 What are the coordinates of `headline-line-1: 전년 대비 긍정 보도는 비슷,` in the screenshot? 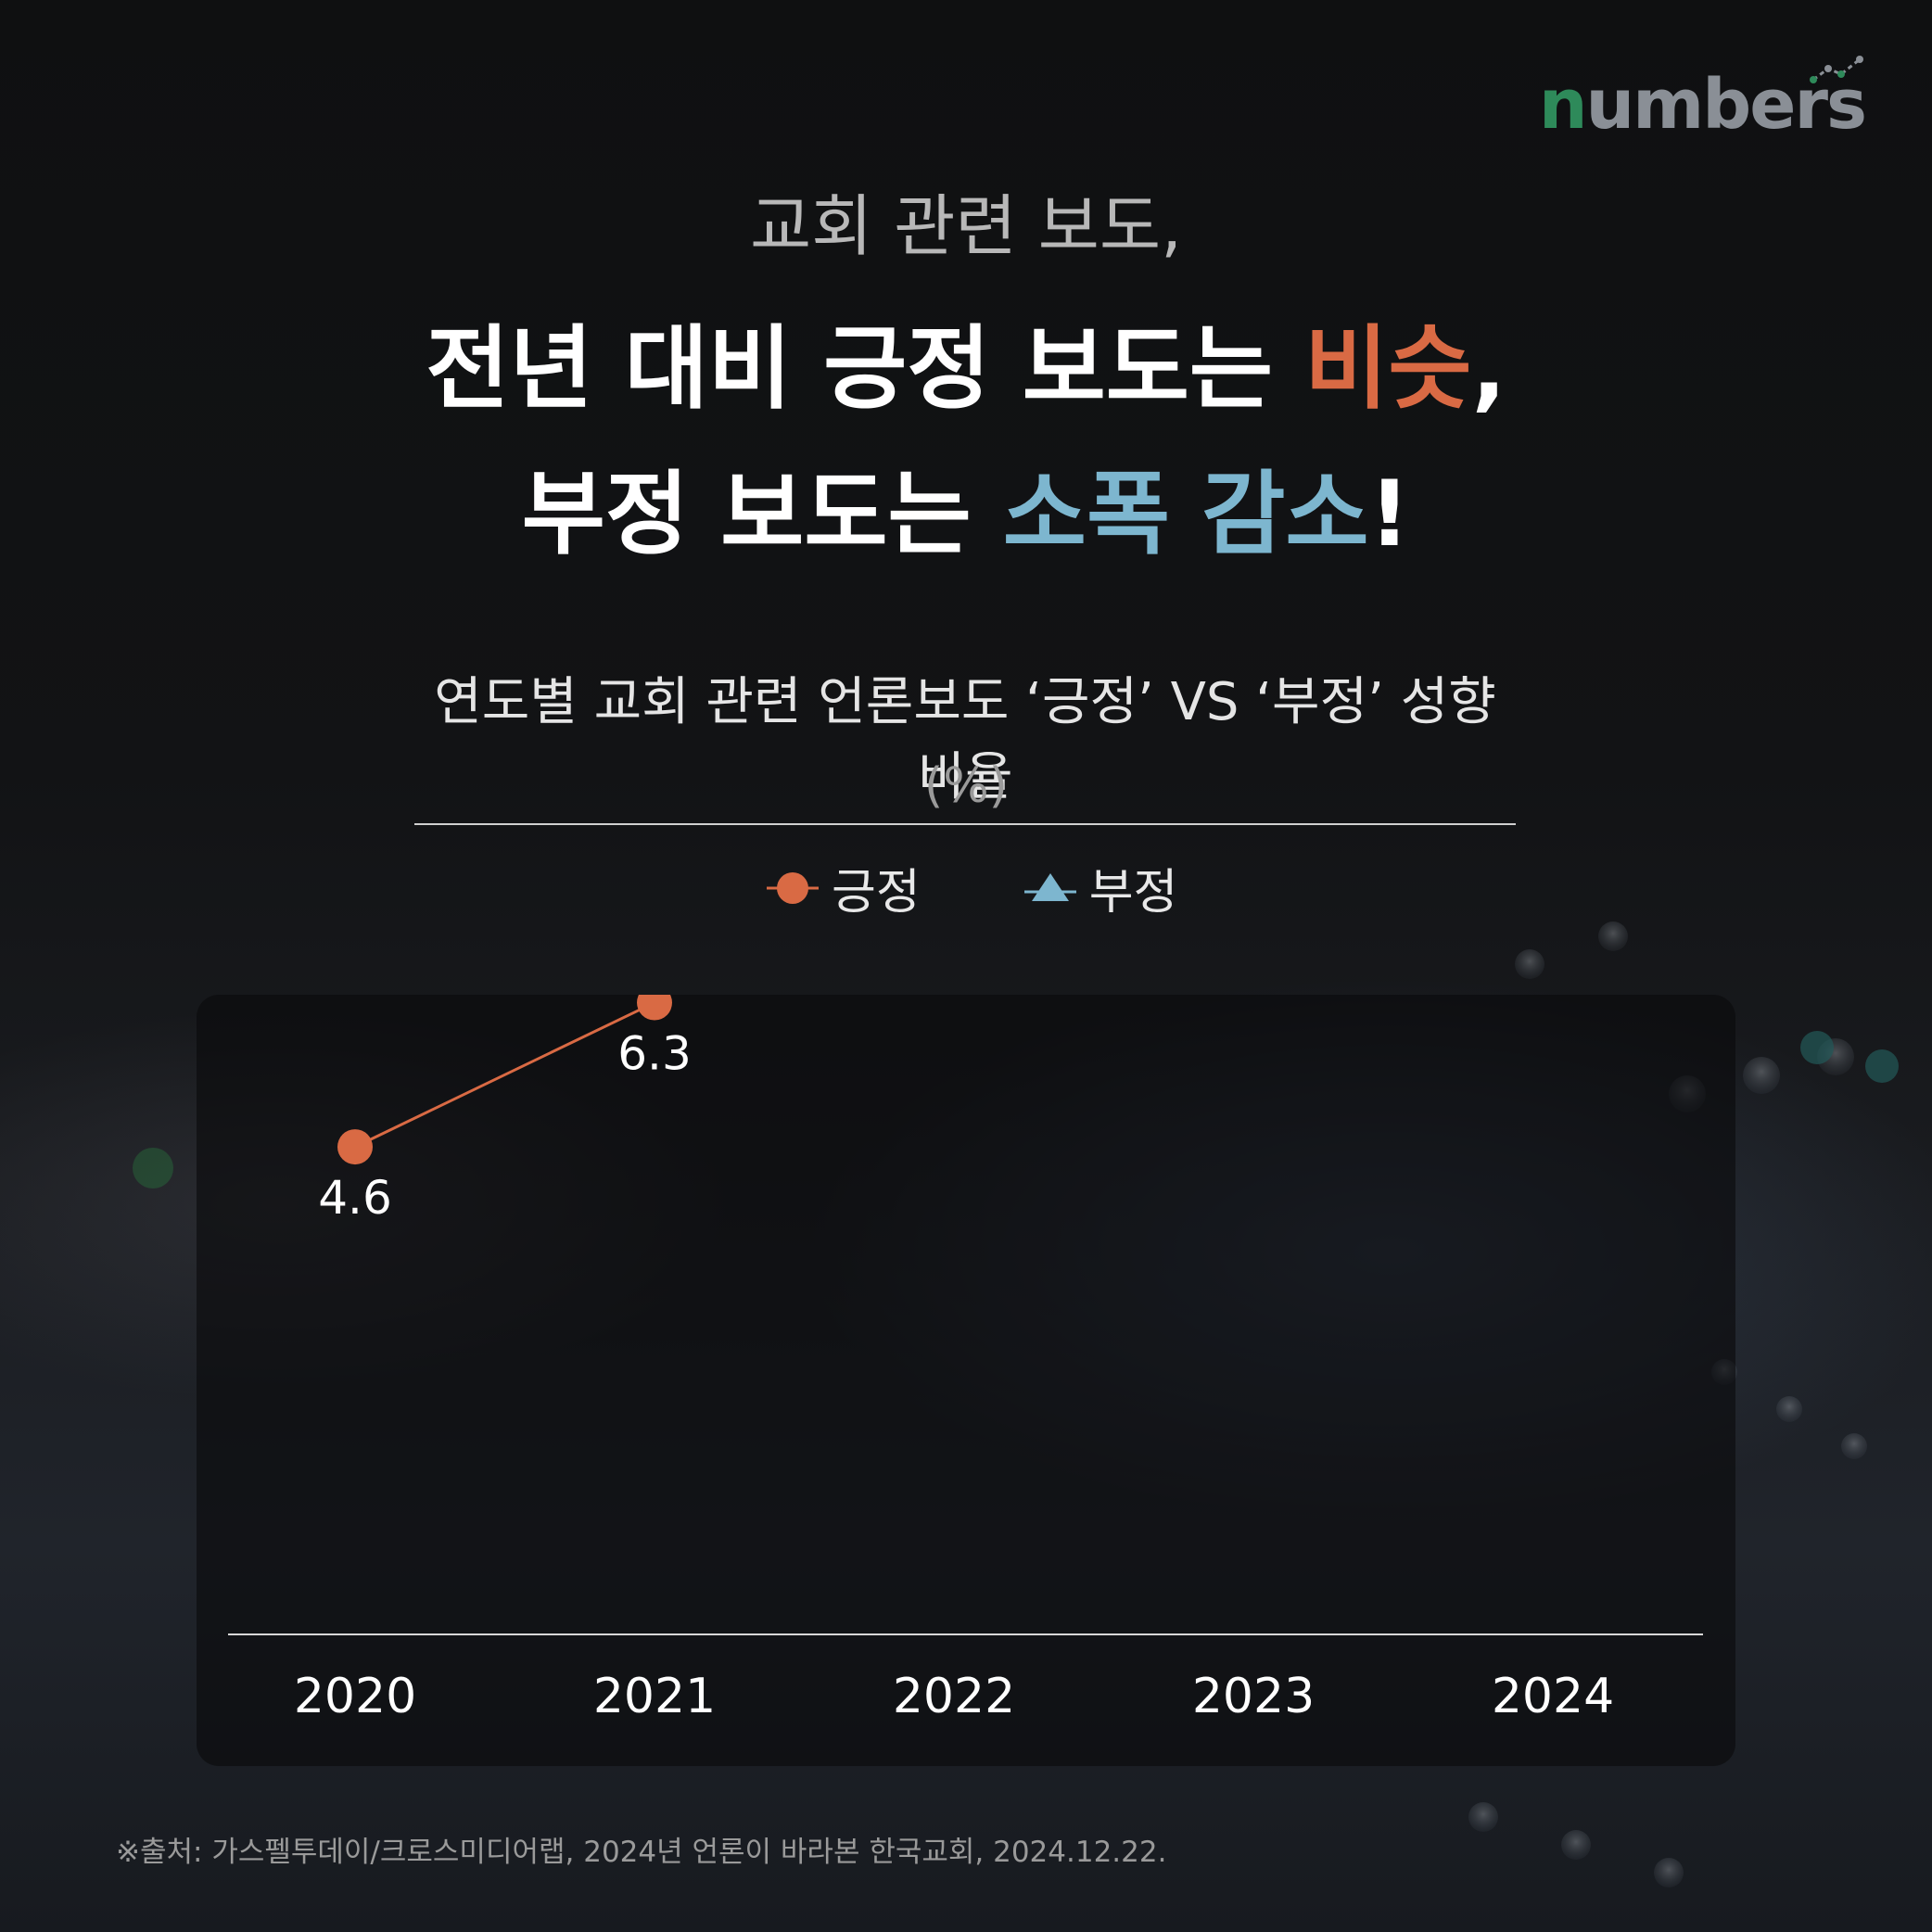 It's located at (966, 369).